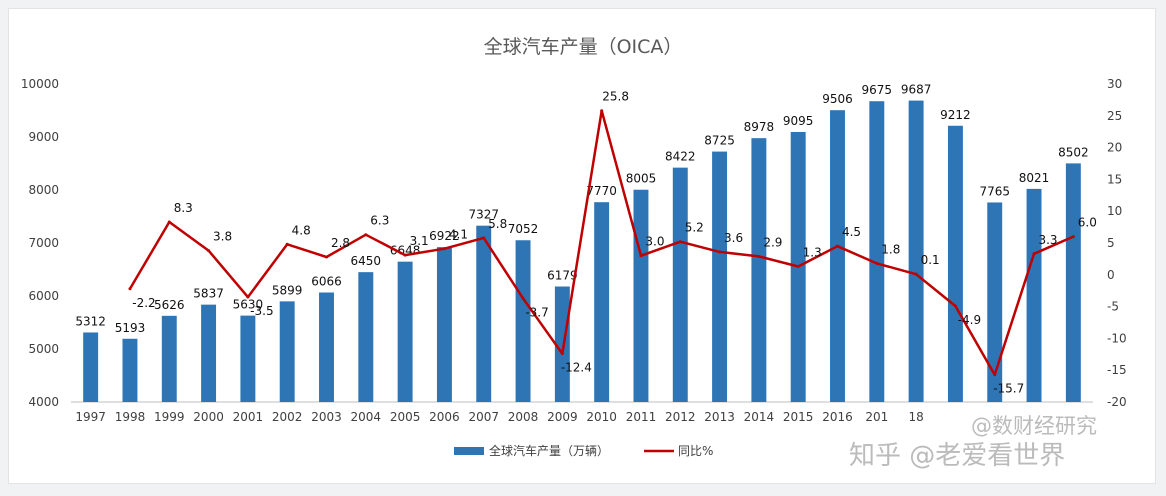 The height and width of the screenshot is (496, 1166). I want to click on line-data-label: 1.3, so click(812, 253).